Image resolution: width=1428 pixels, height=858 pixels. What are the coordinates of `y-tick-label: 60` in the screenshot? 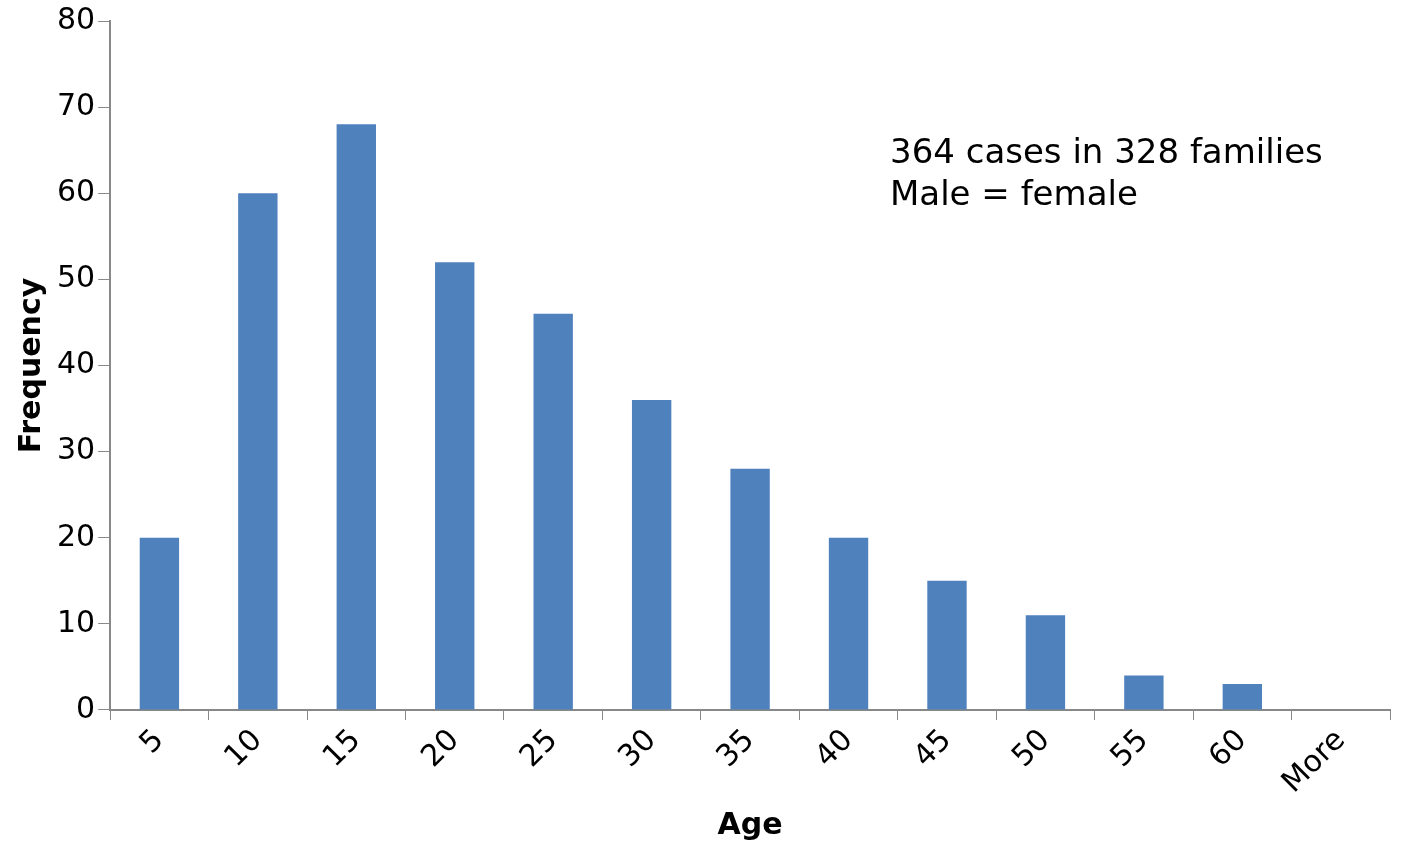 It's located at (76, 191).